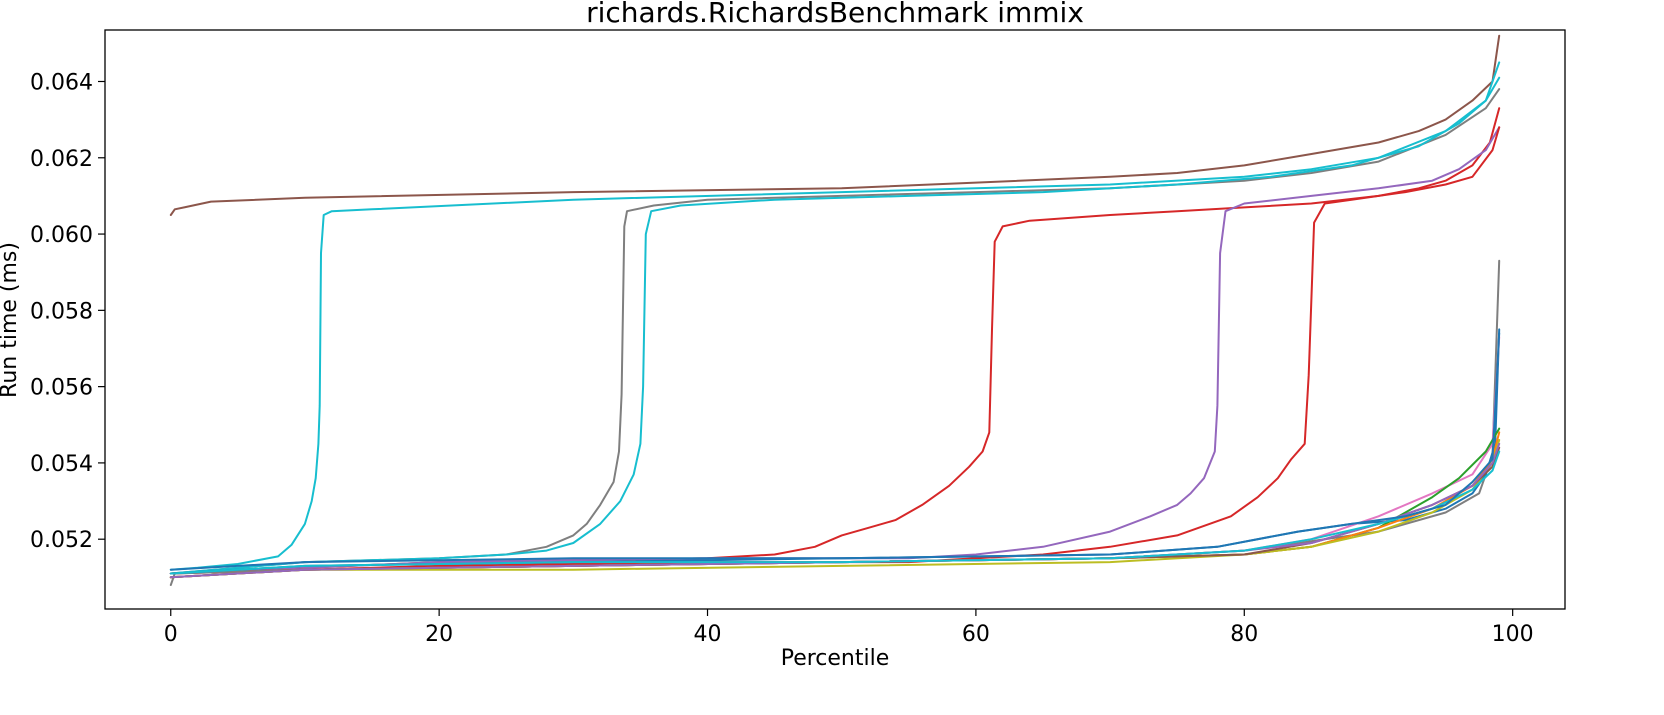 This screenshot has width=1664, height=715. Describe the element at coordinates (61, 388) in the screenshot. I see `y-tick-label: 0.056` at that location.